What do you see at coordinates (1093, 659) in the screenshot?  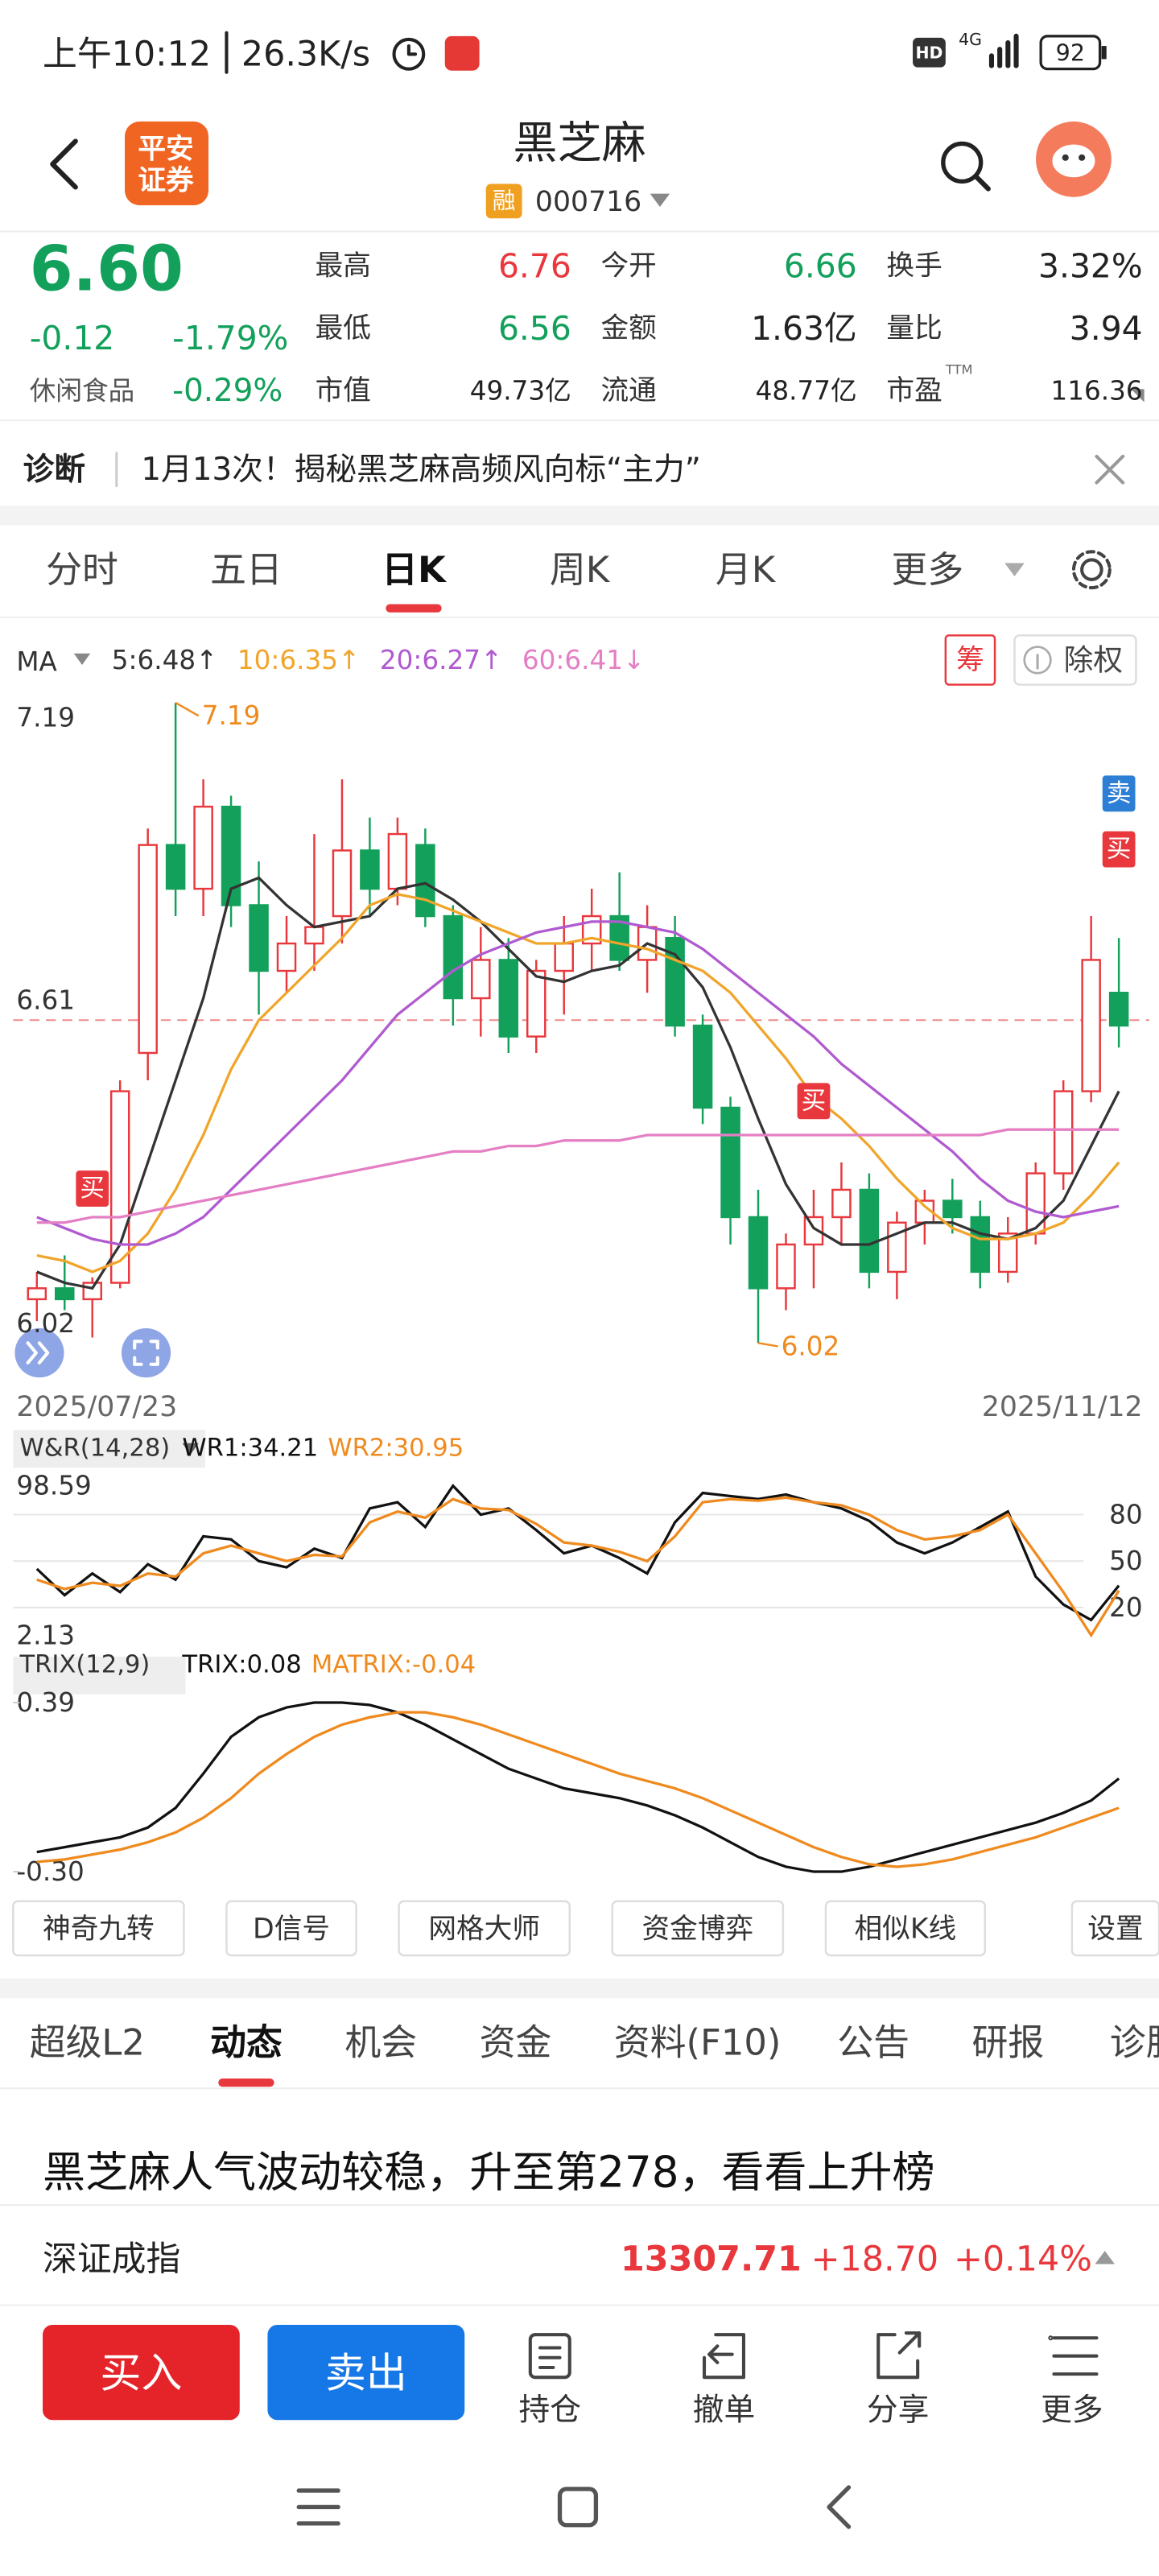 I see `exright-button: 除权` at bounding box center [1093, 659].